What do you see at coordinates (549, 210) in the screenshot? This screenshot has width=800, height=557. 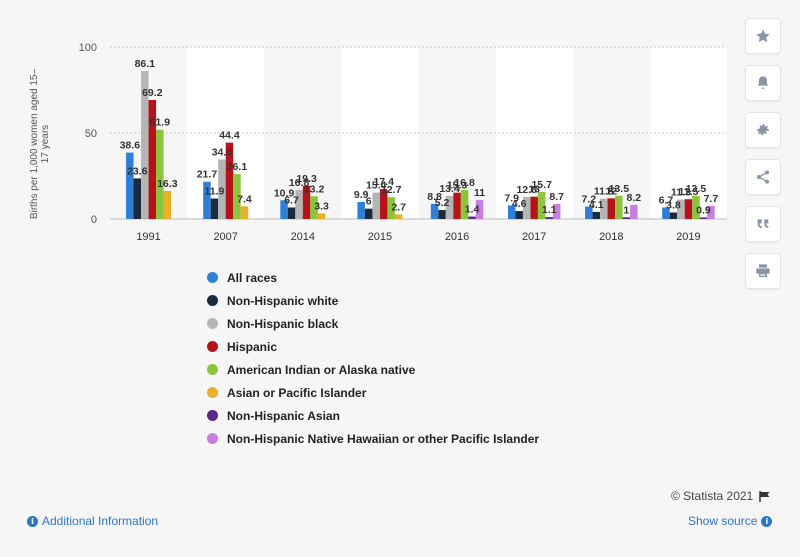 I see `data-label: 1.1` at bounding box center [549, 210].